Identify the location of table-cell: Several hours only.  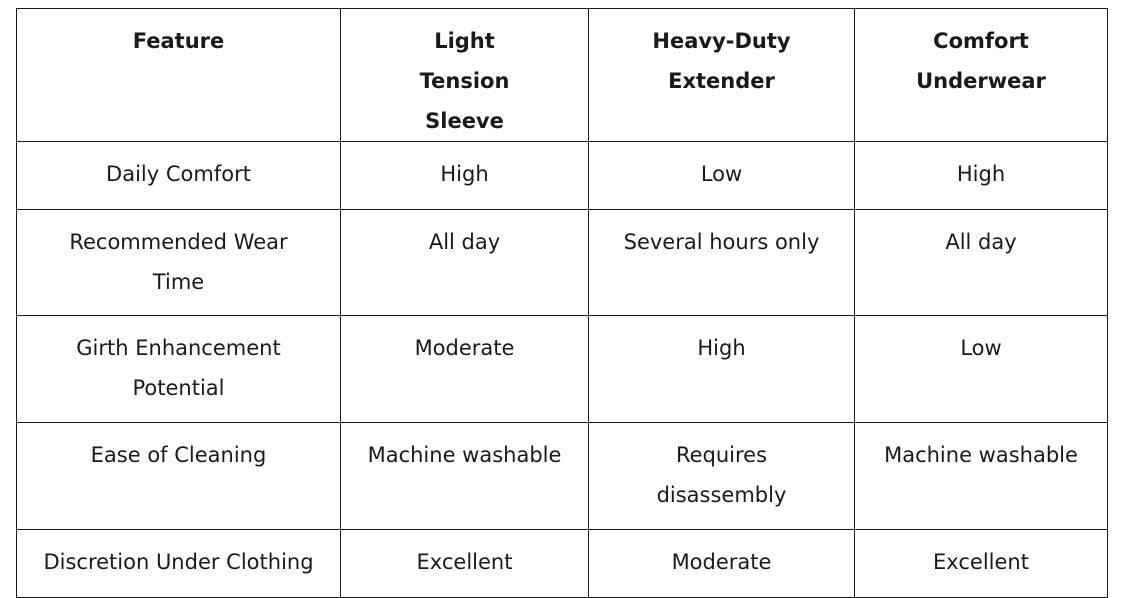
(721, 262).